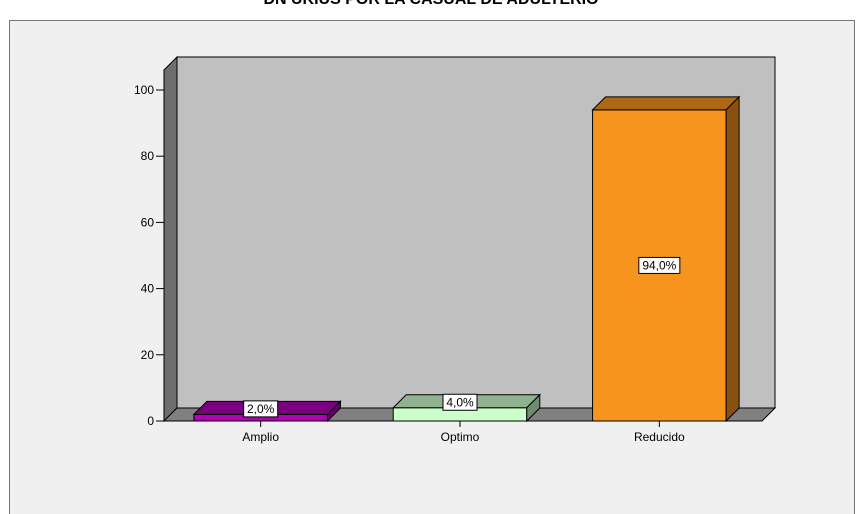 This screenshot has height=514, width=862. Describe the element at coordinates (148, 156) in the screenshot. I see `y-tick-label: 80` at that location.